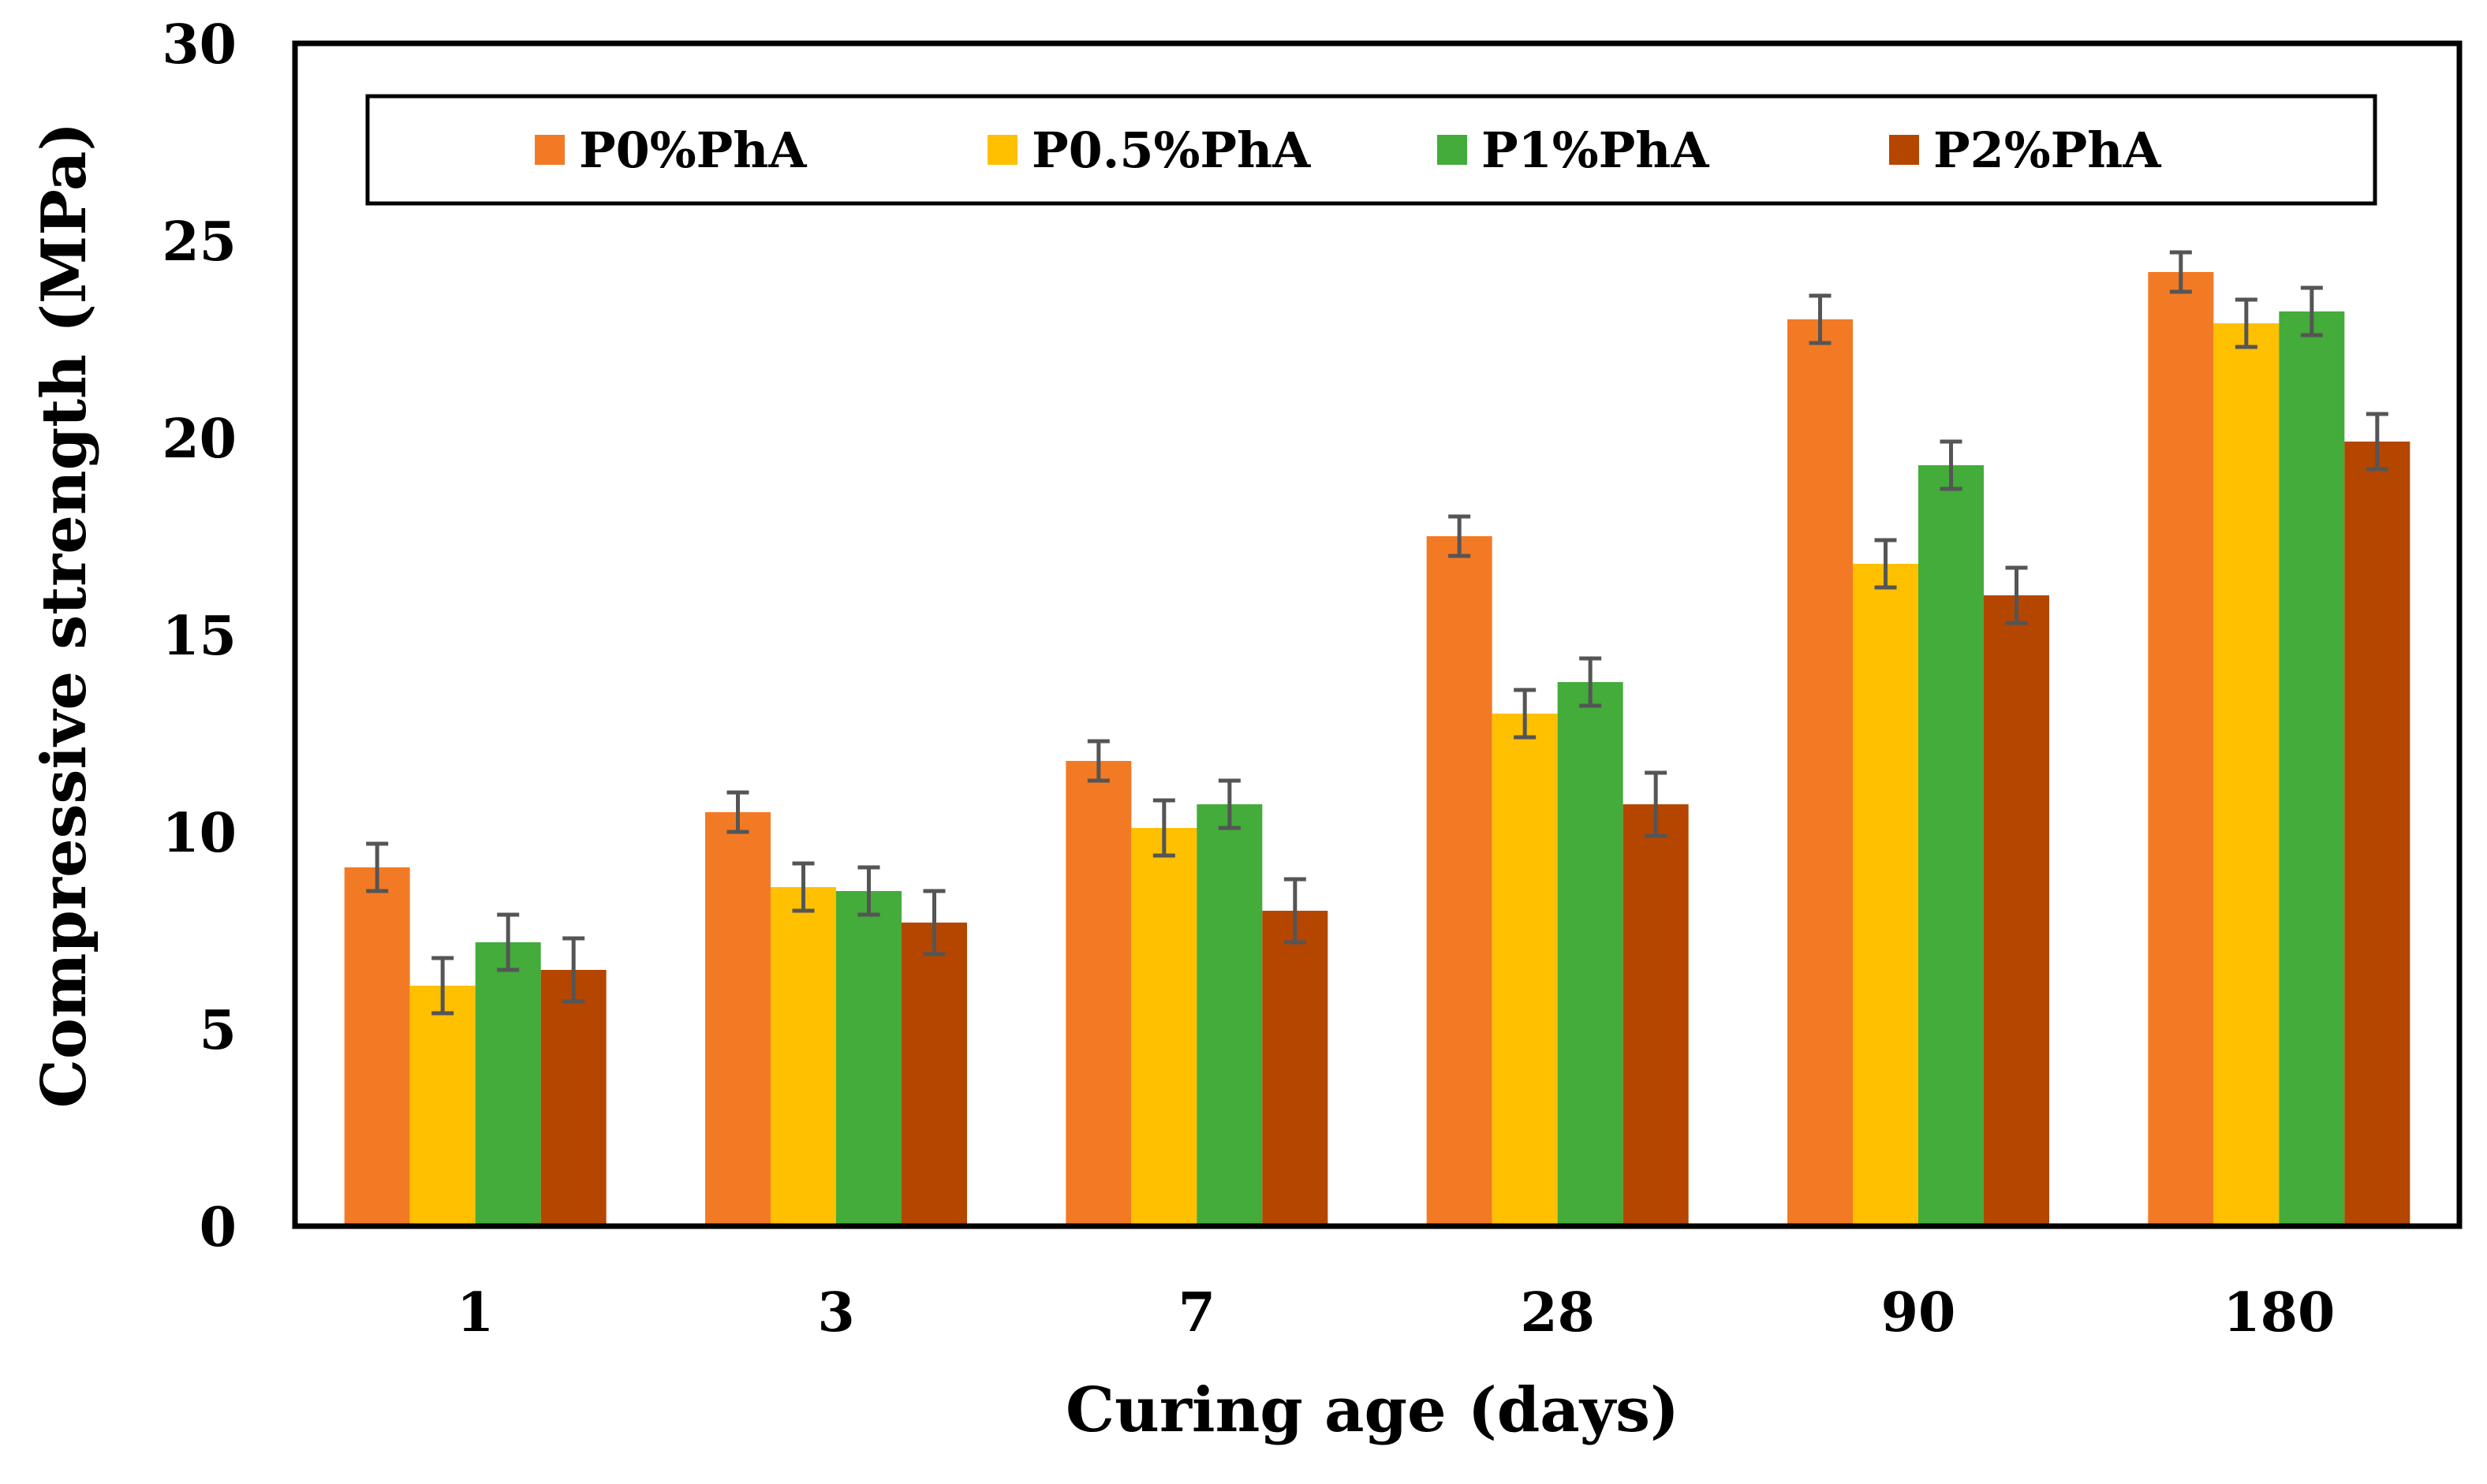 The width and height of the screenshot is (2487, 1484). What do you see at coordinates (835, 1312) in the screenshot?
I see `x-tick-label: 3` at bounding box center [835, 1312].